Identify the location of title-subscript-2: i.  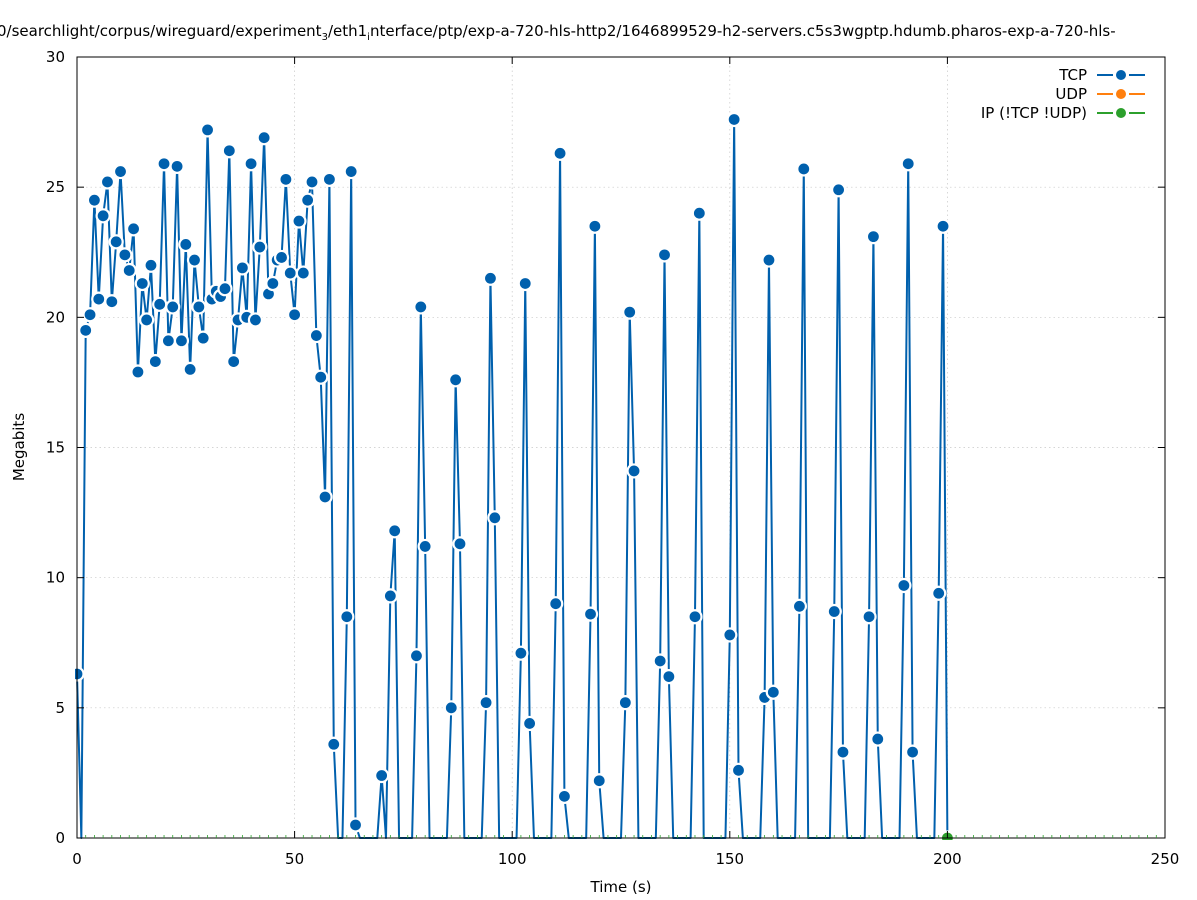
(368, 37).